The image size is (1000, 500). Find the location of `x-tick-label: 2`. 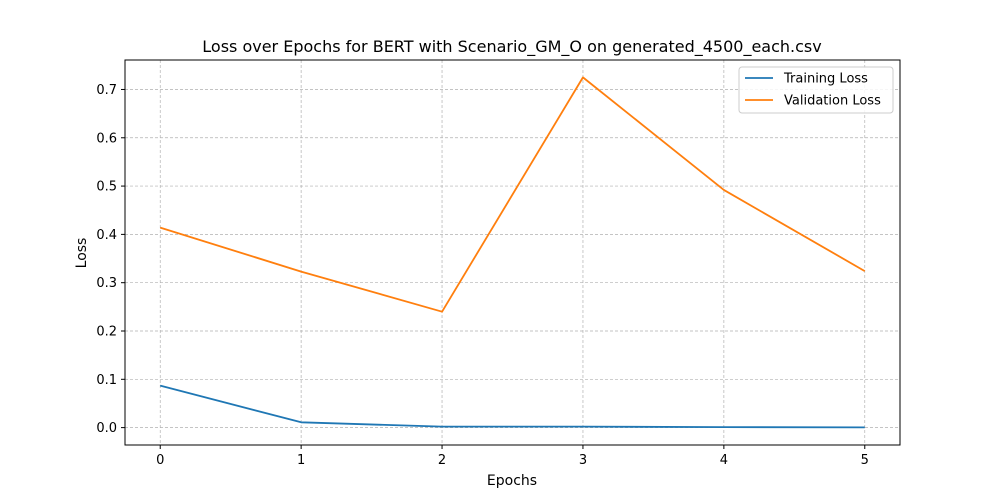

x-tick-label: 2 is located at coordinates (442, 460).